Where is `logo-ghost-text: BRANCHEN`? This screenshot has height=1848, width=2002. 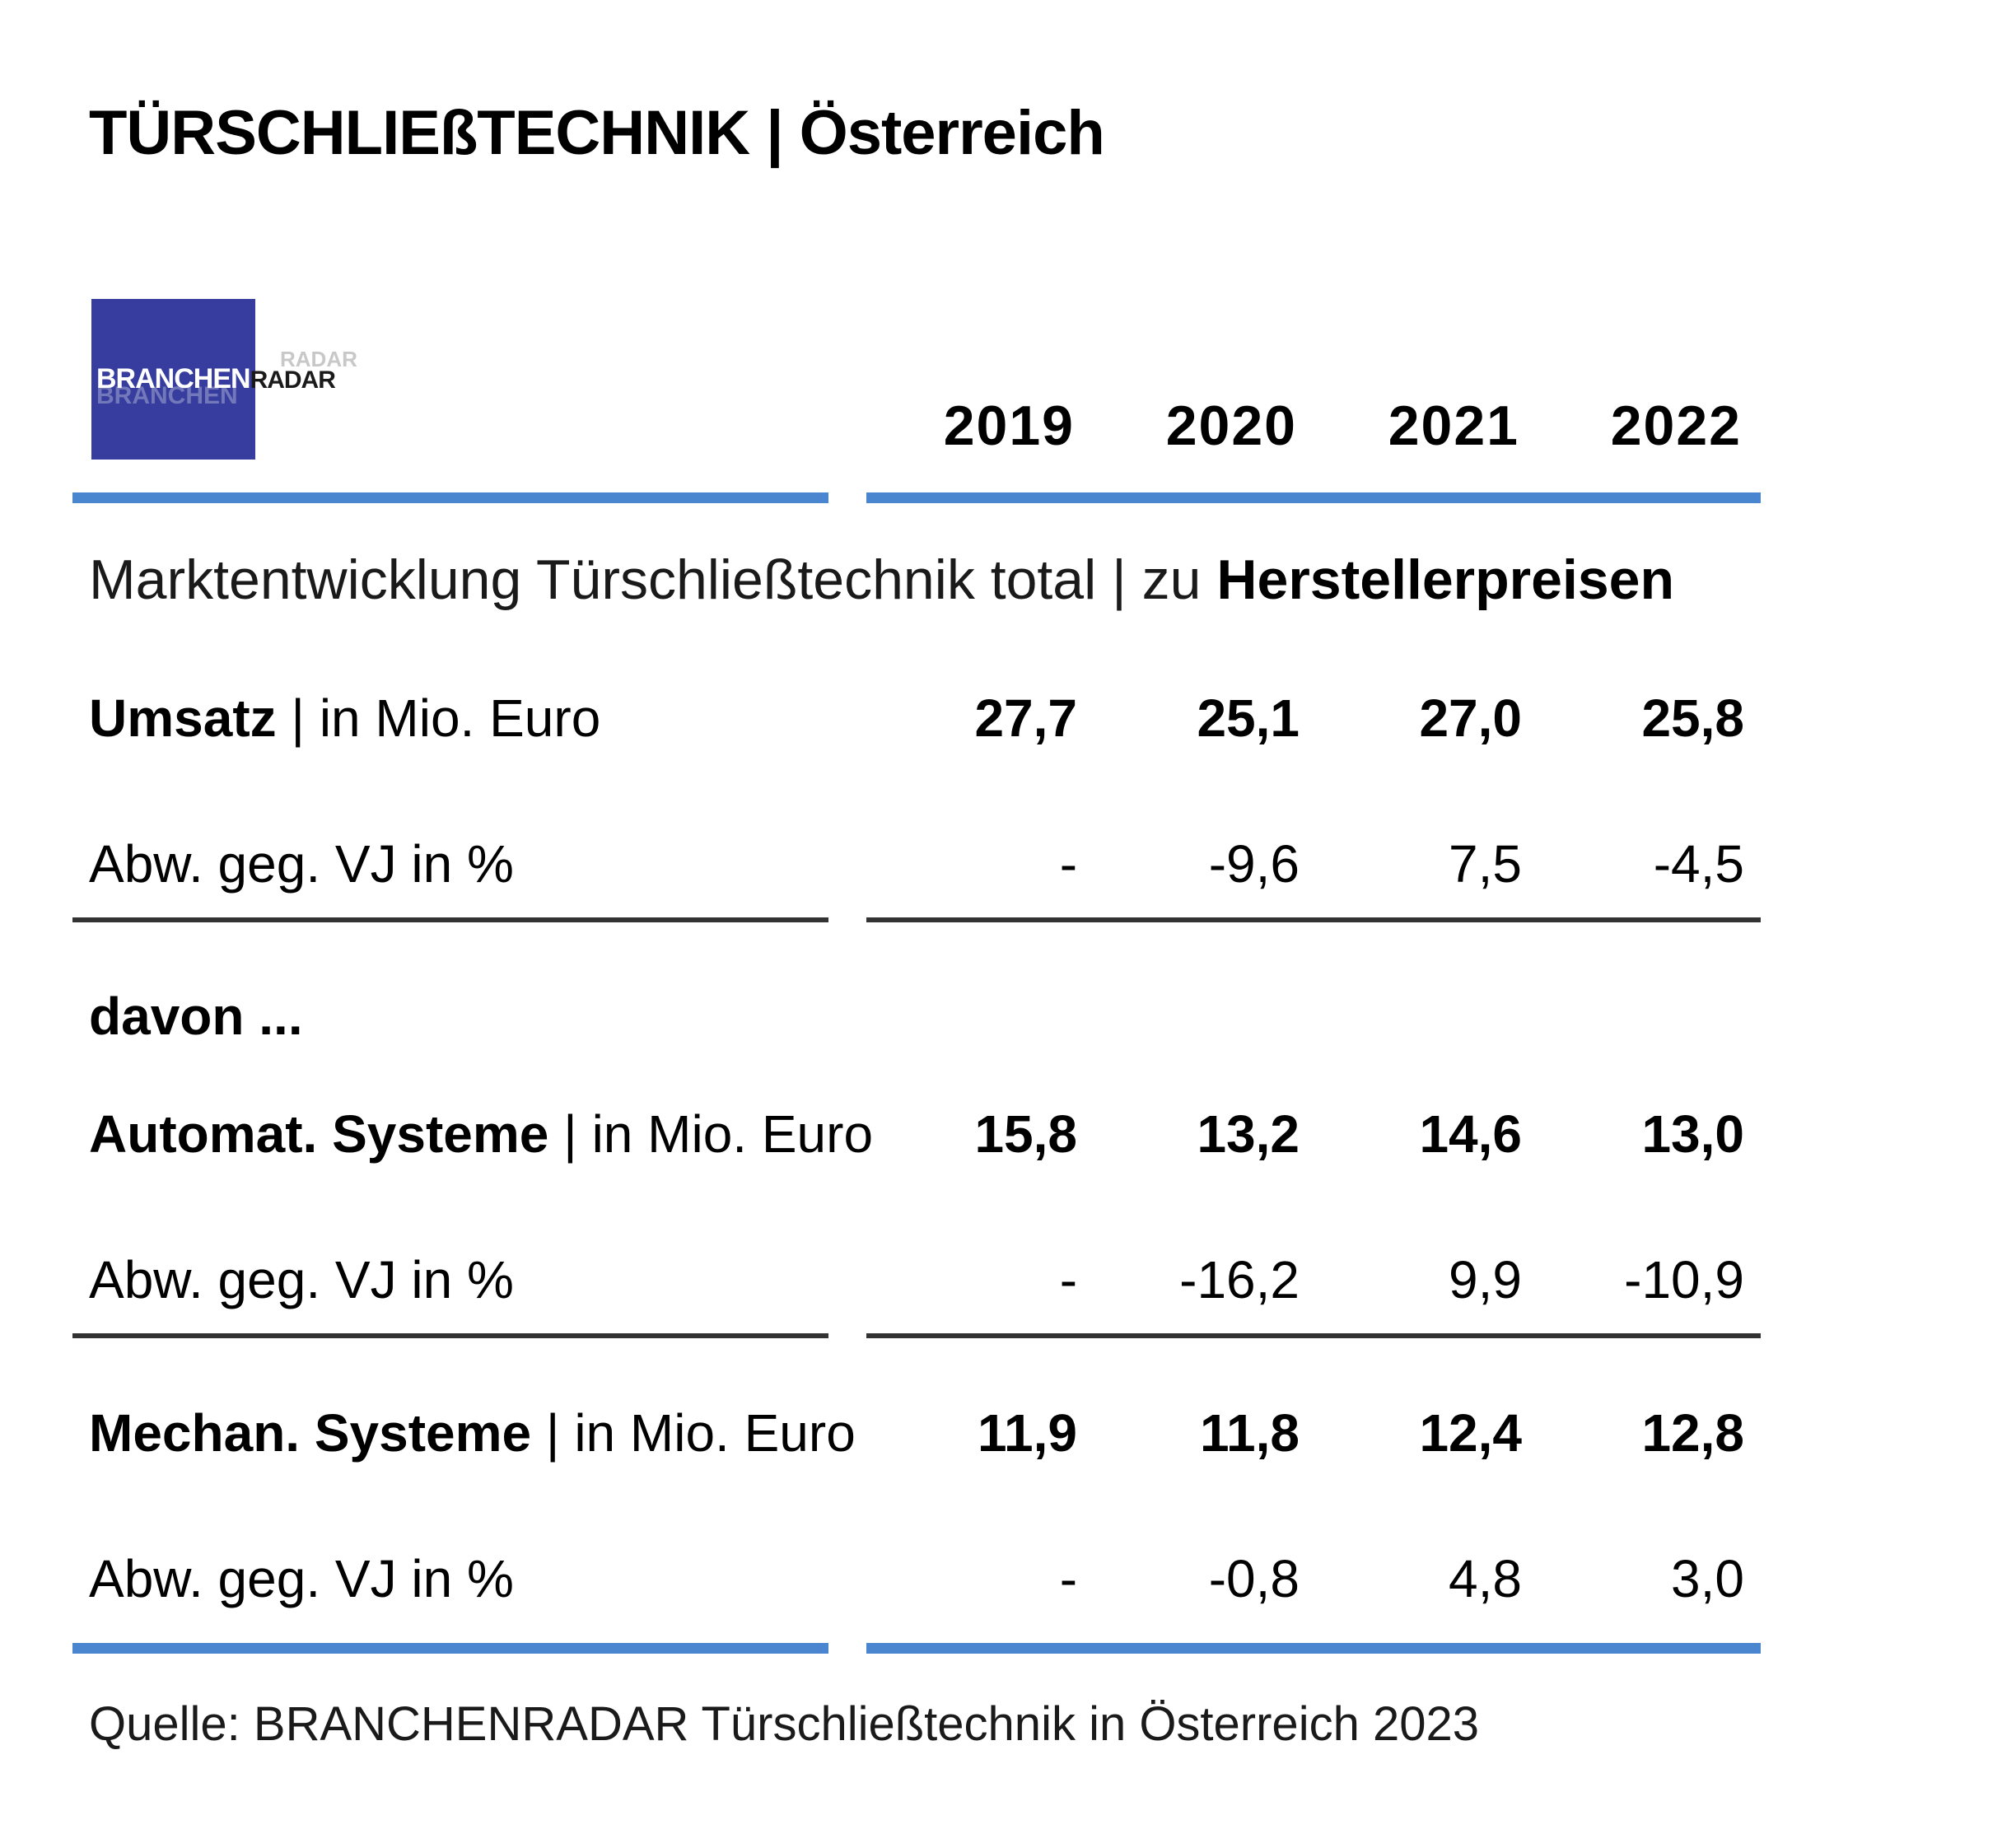 logo-ghost-text: BRANCHEN is located at coordinates (167, 395).